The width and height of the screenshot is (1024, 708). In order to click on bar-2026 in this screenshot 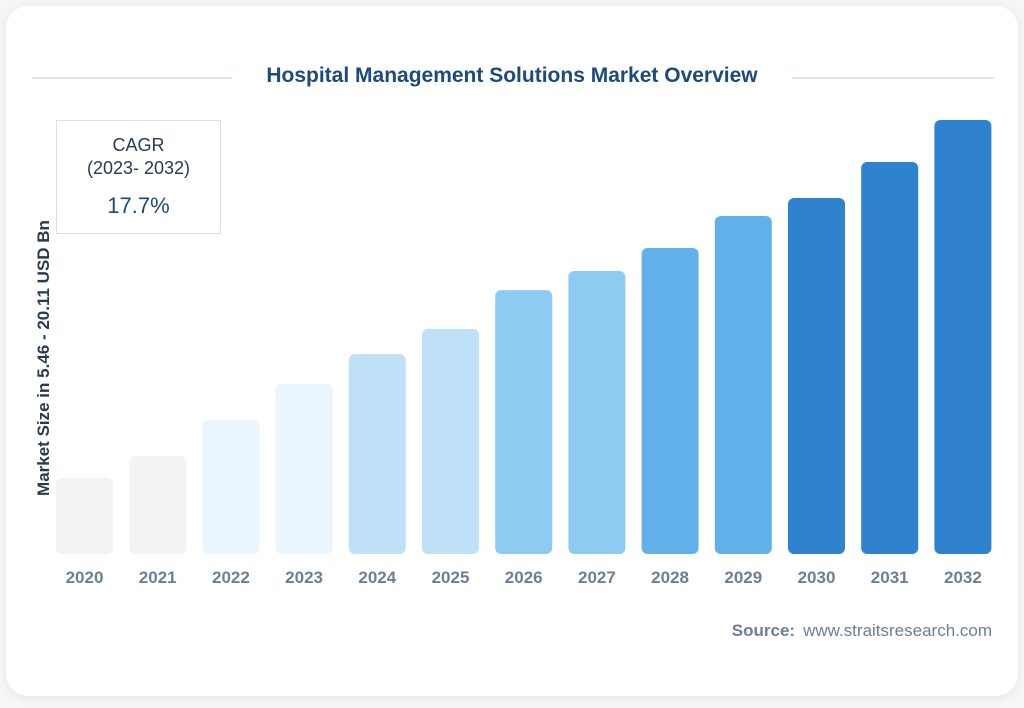, I will do `click(524, 422)`.